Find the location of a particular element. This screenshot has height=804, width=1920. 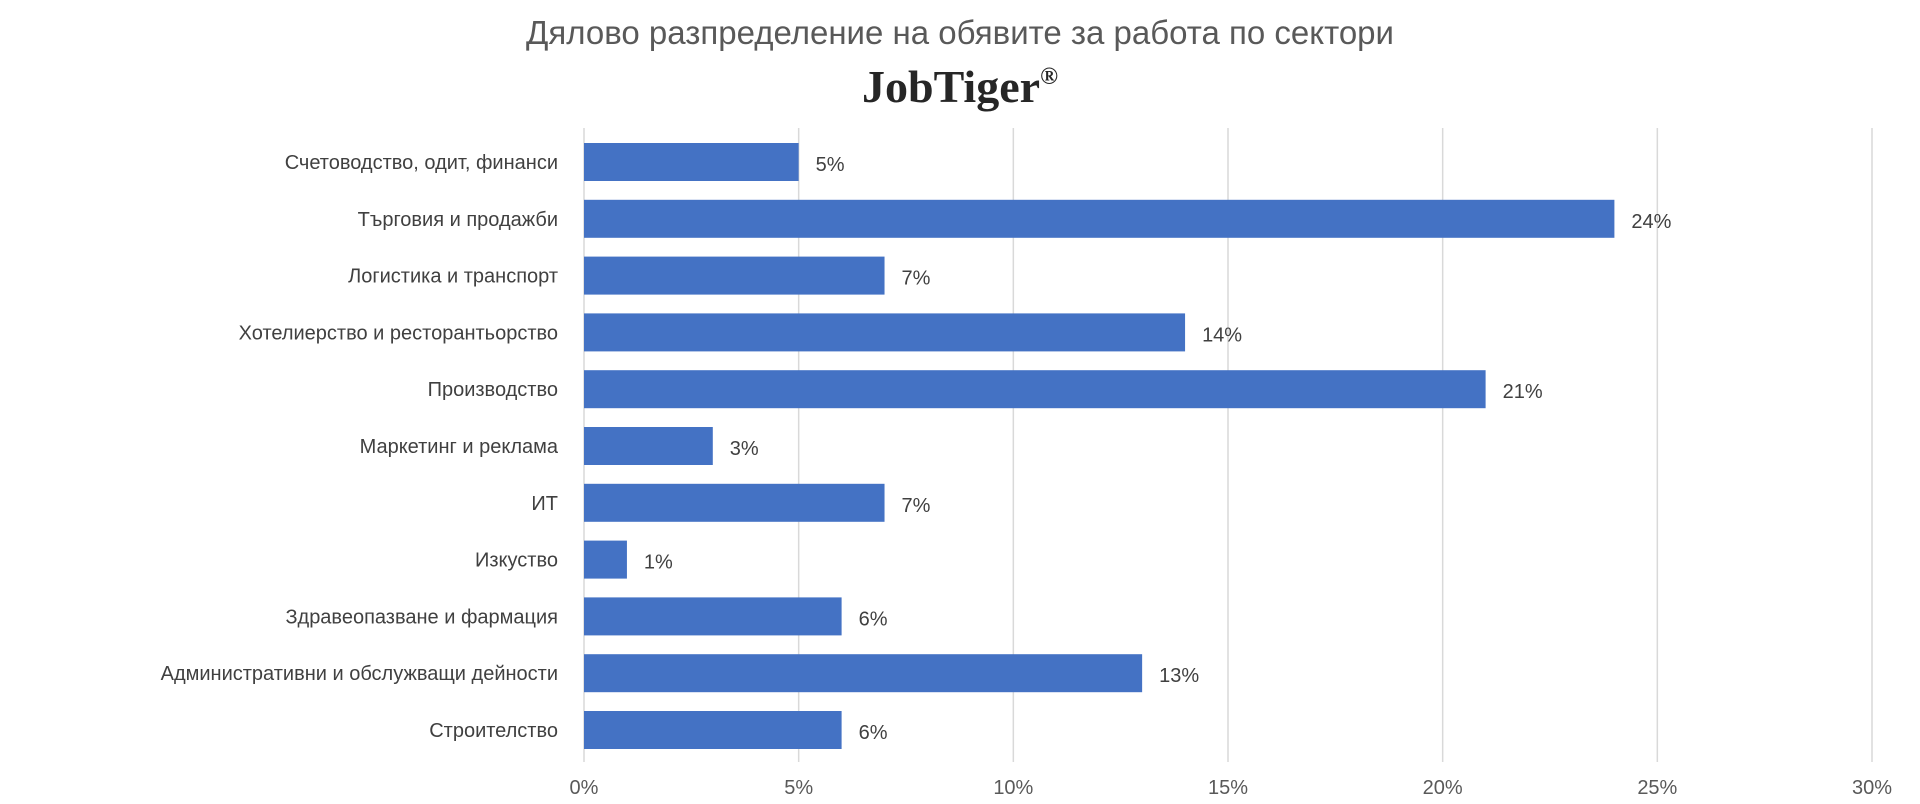

category-label: Строителство is located at coordinates (493, 731).